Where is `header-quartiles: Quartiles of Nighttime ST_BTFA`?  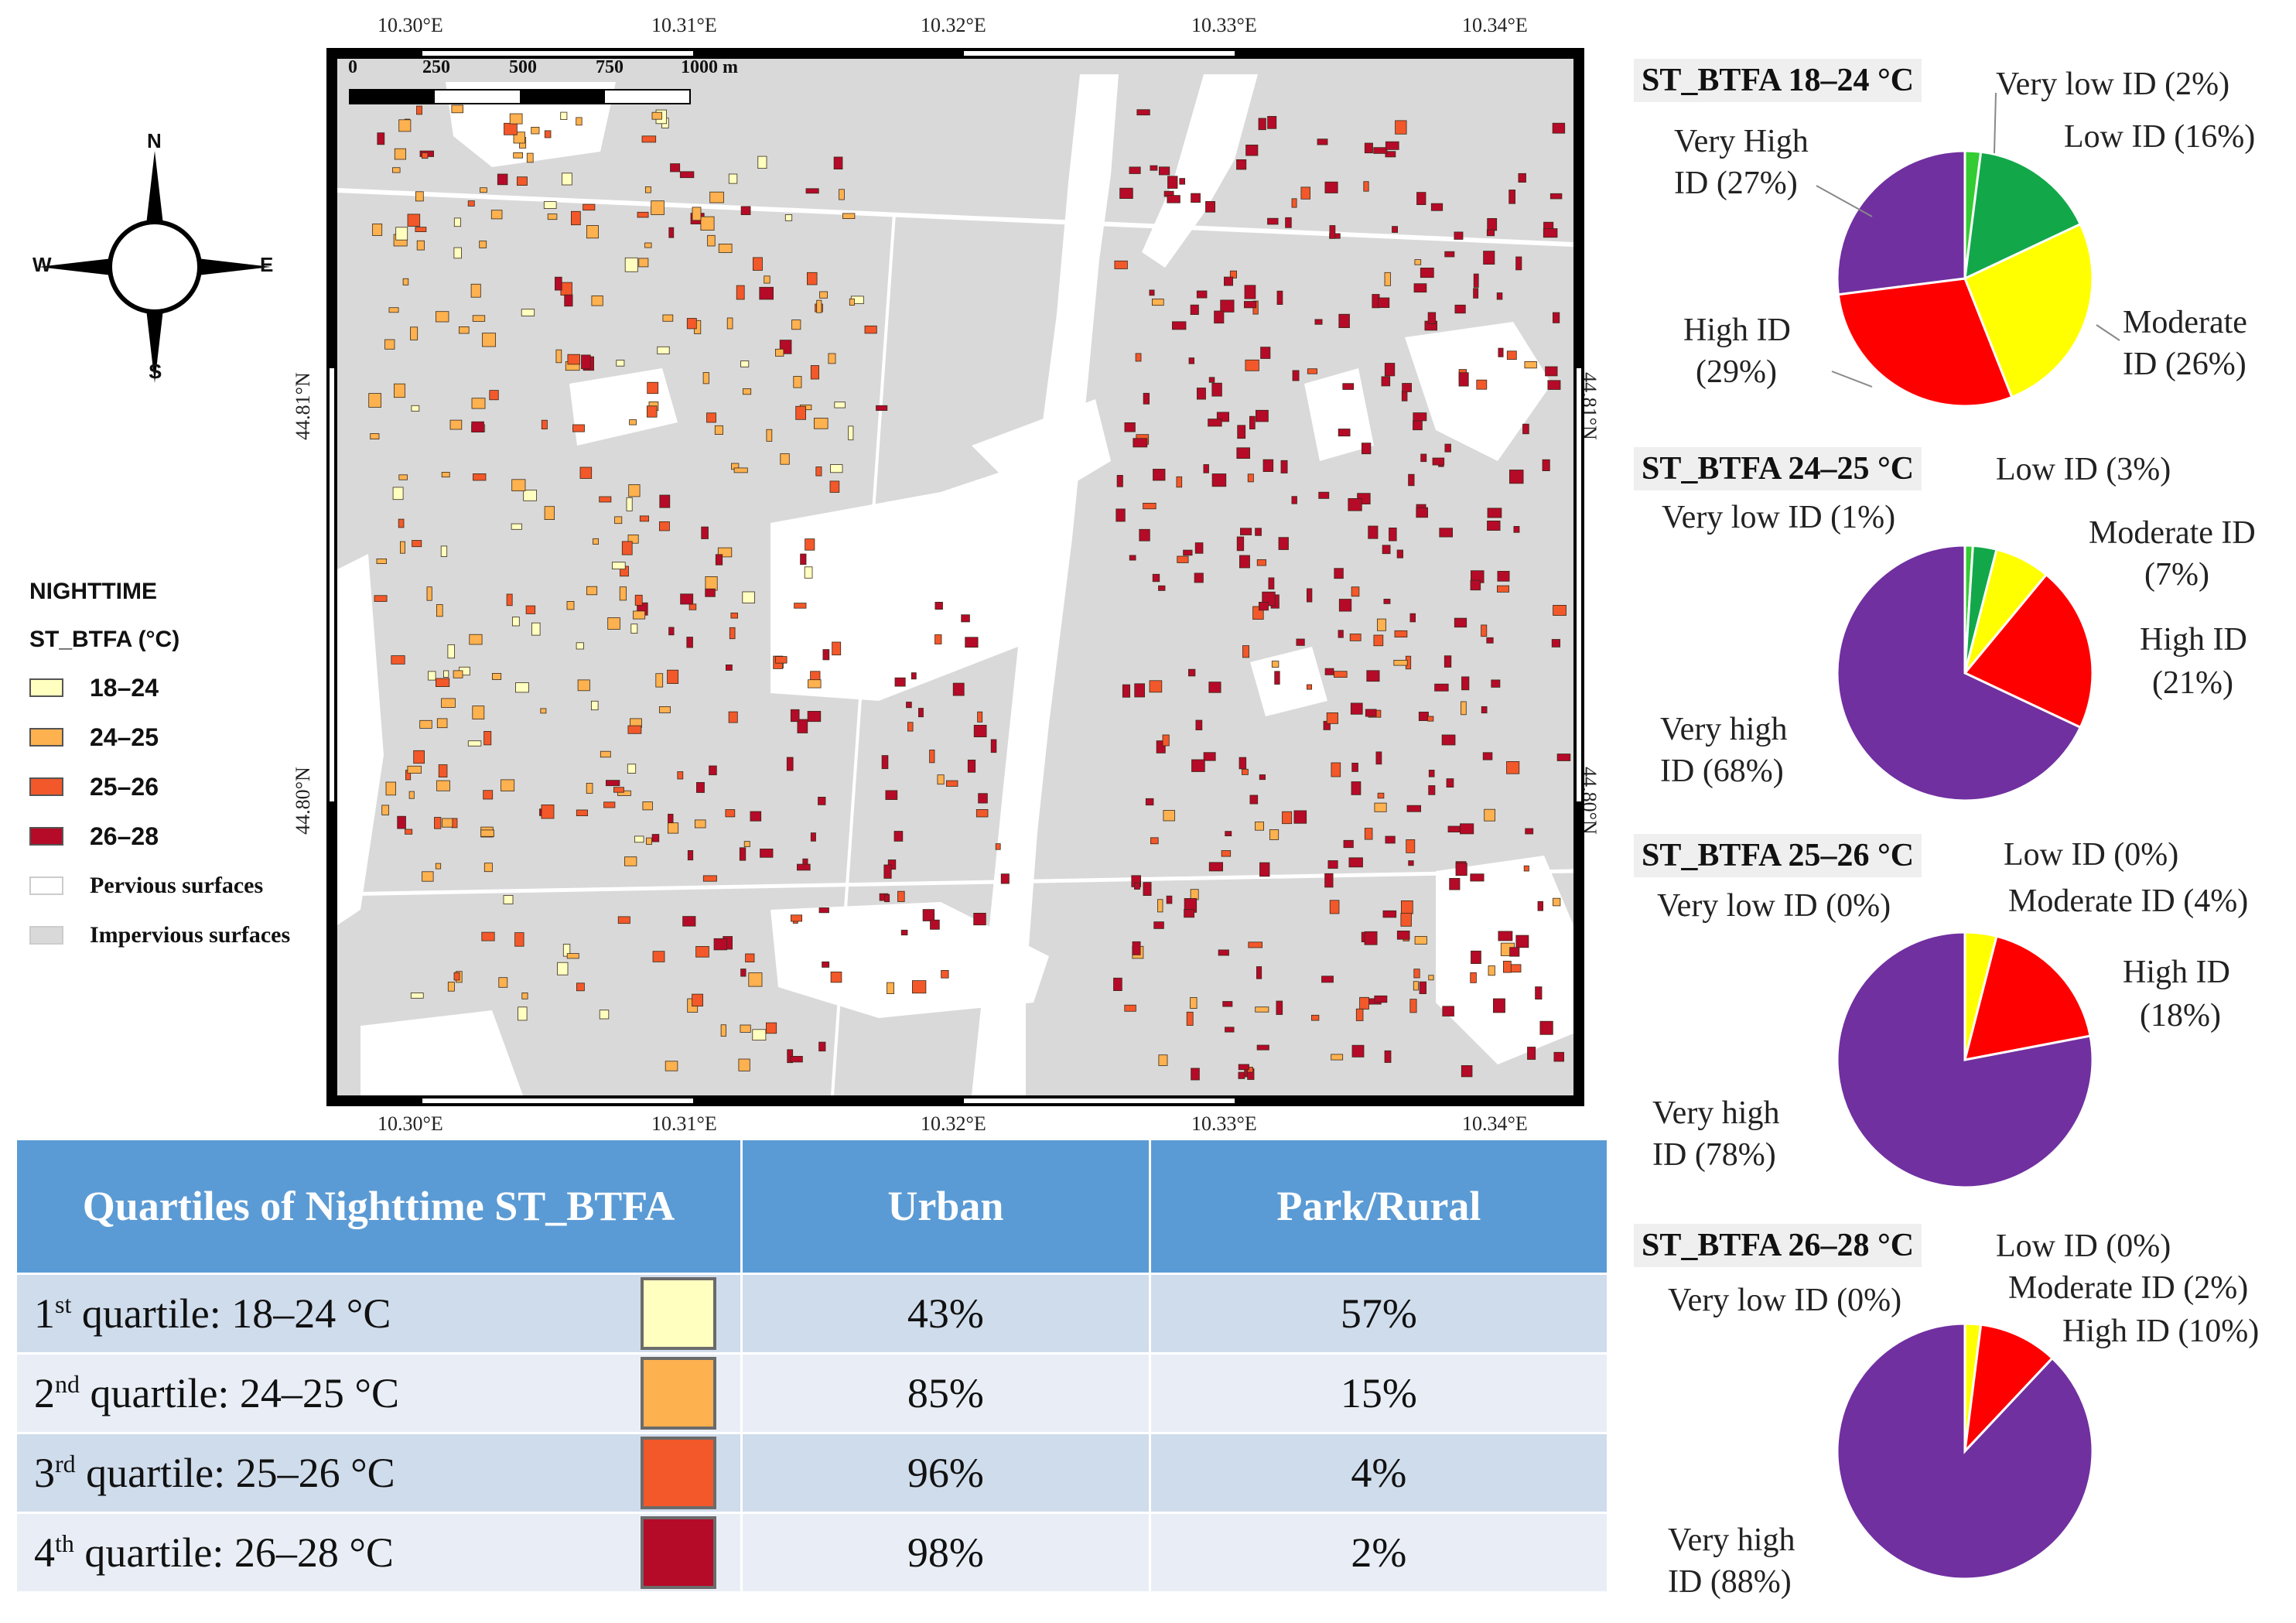 header-quartiles: Quartiles of Nighttime ST_BTFA is located at coordinates (380, 1207).